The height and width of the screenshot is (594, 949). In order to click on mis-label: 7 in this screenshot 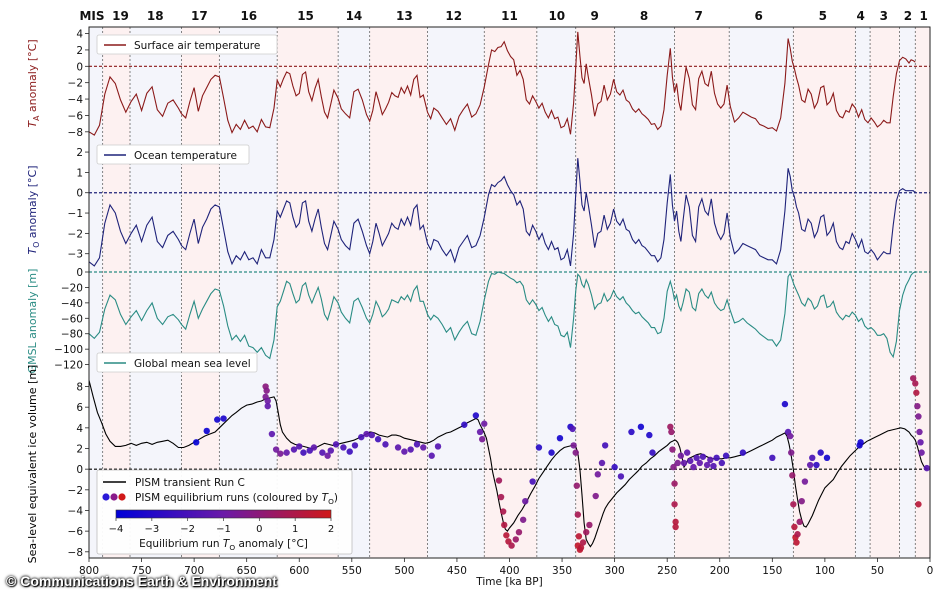, I will do `click(699, 16)`.